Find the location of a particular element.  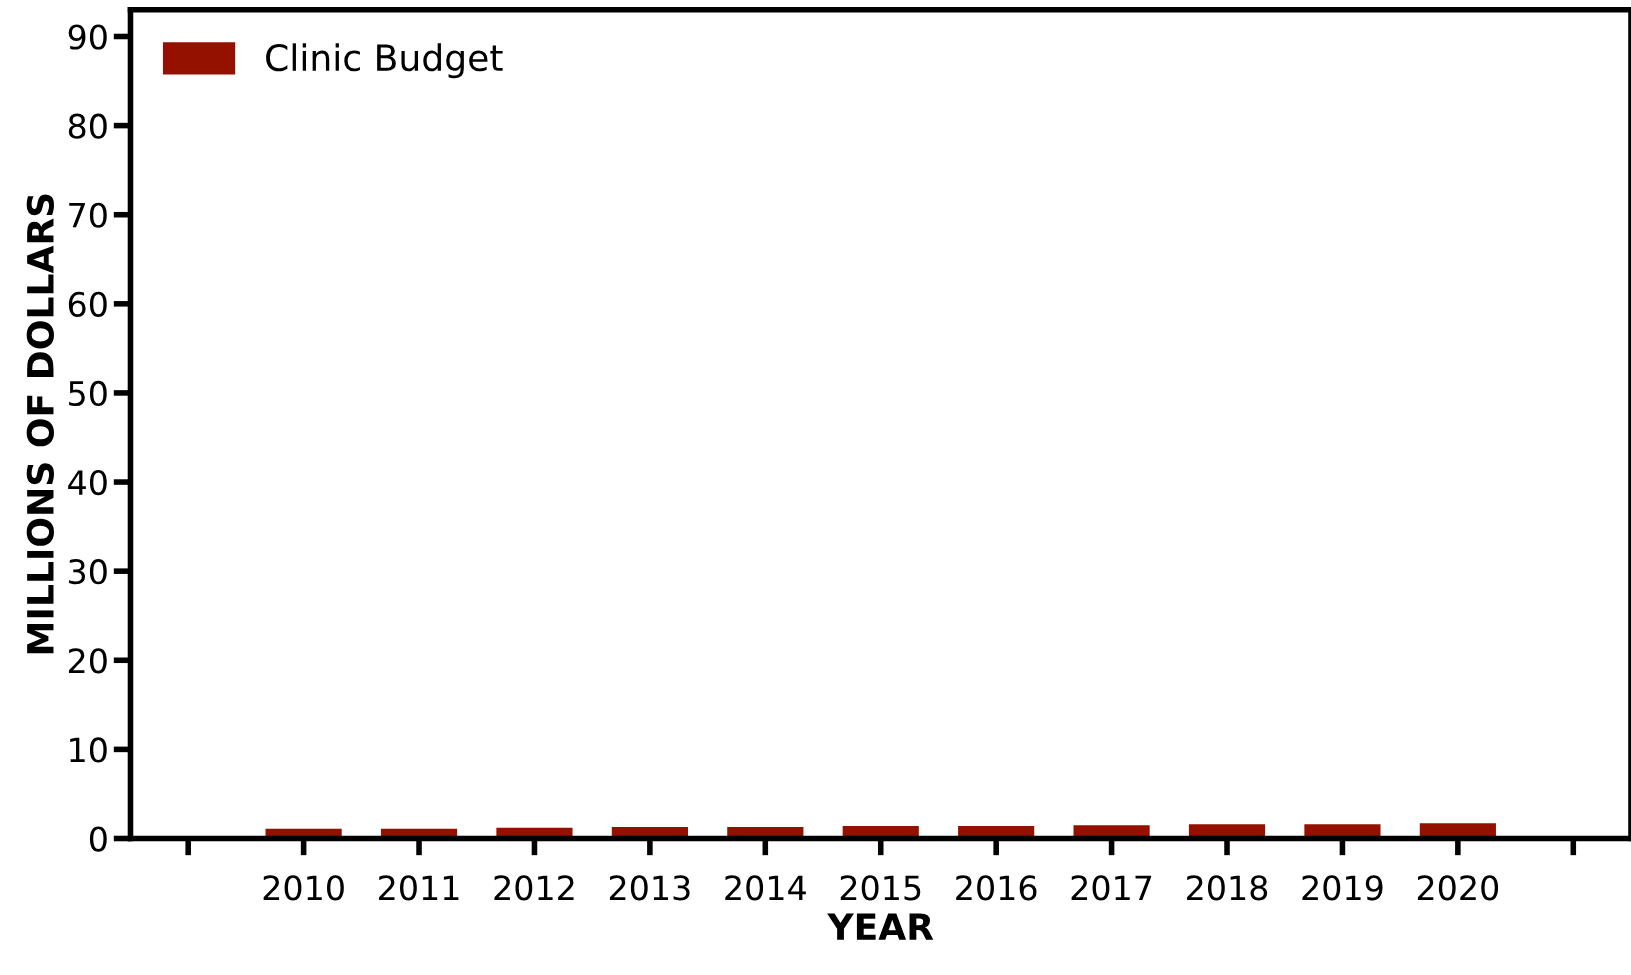

y-tick-label: 60 is located at coordinates (87, 304).